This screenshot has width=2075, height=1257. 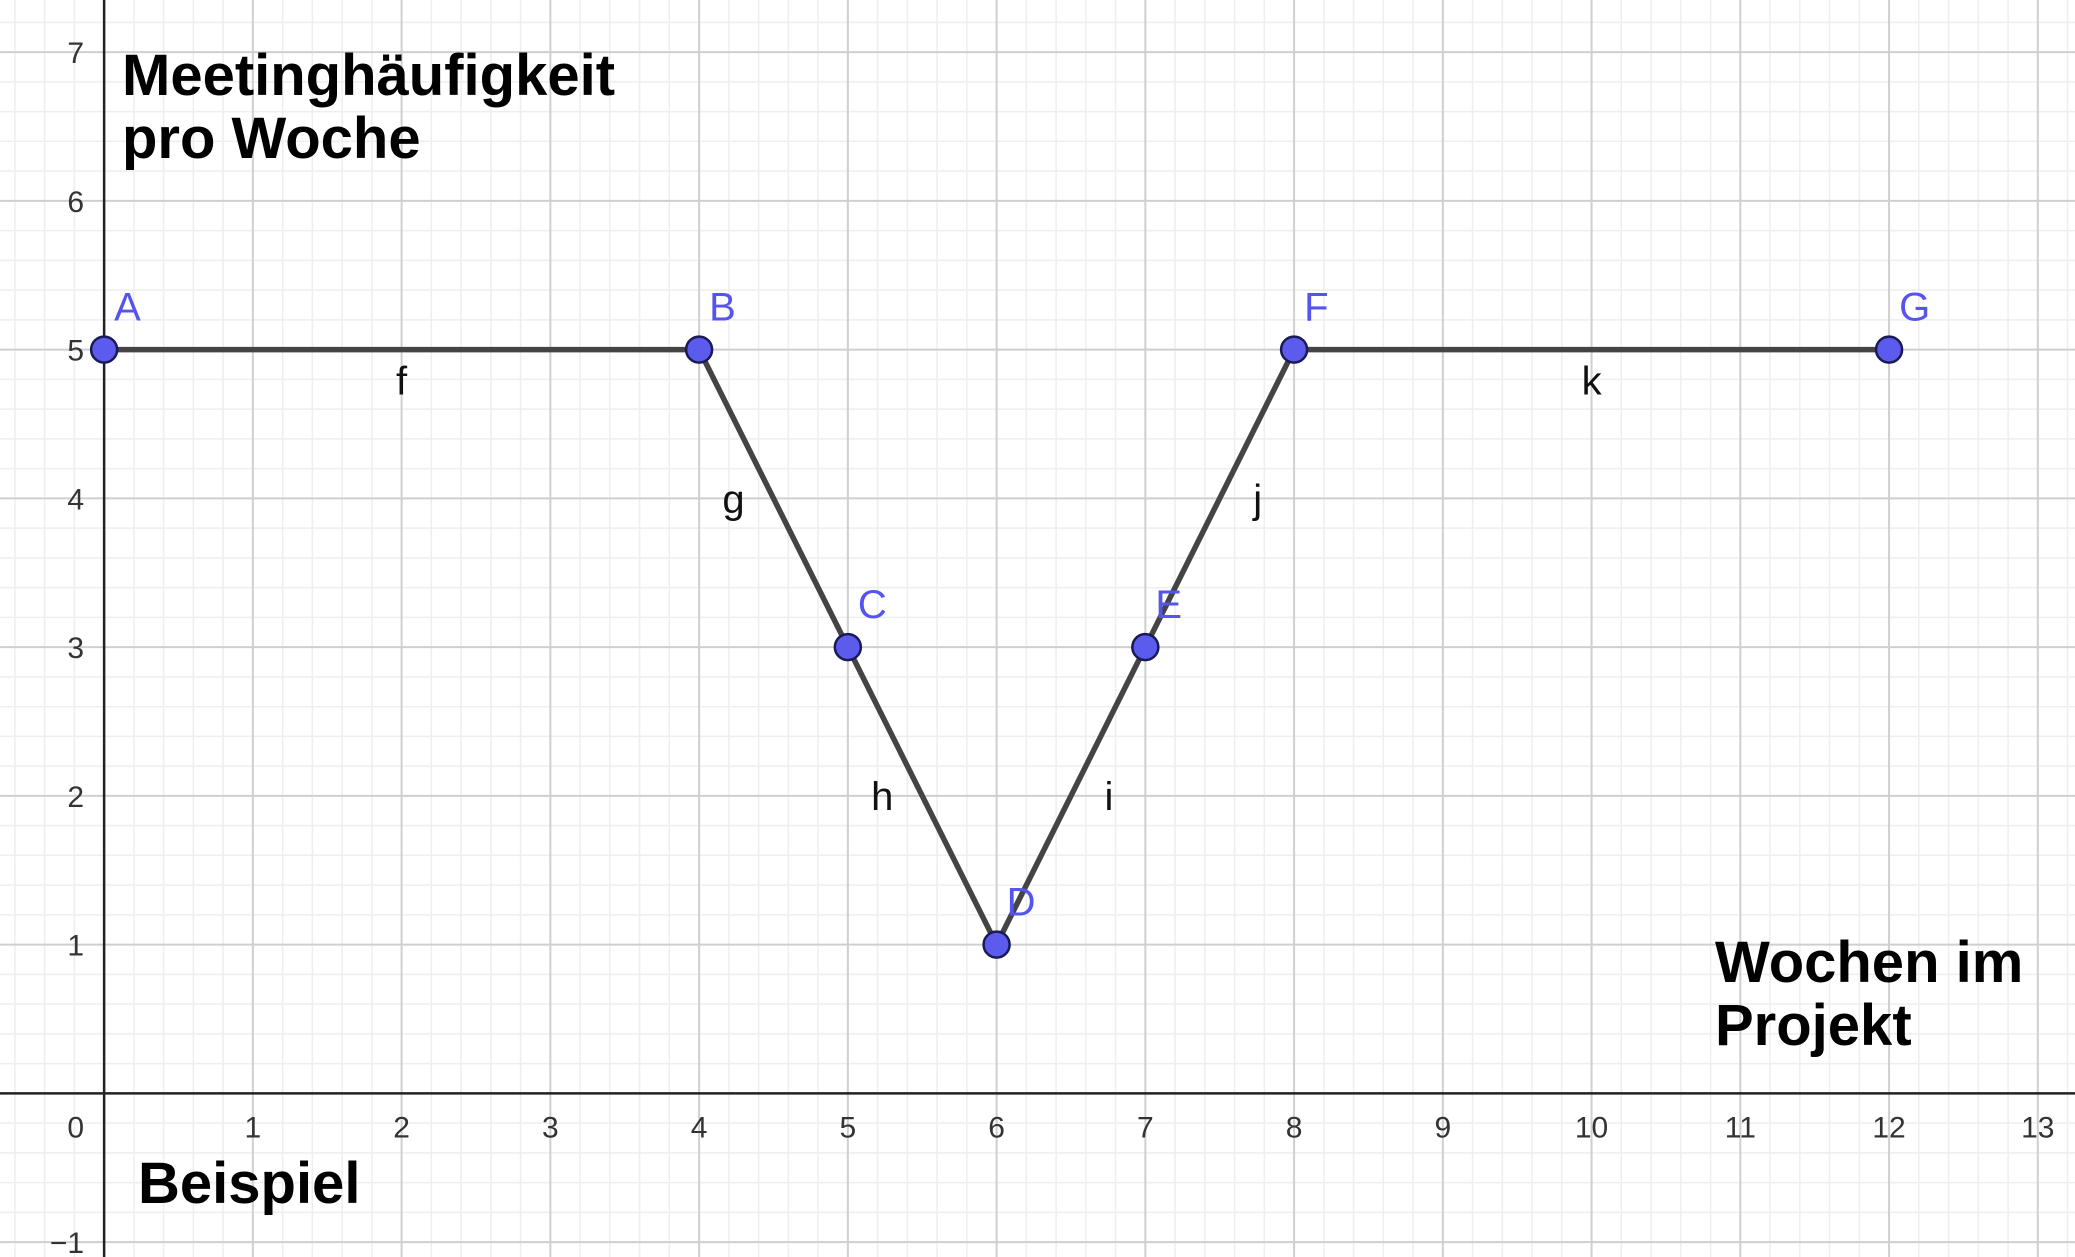 I want to click on y-tick-label: 3, so click(x=75, y=648).